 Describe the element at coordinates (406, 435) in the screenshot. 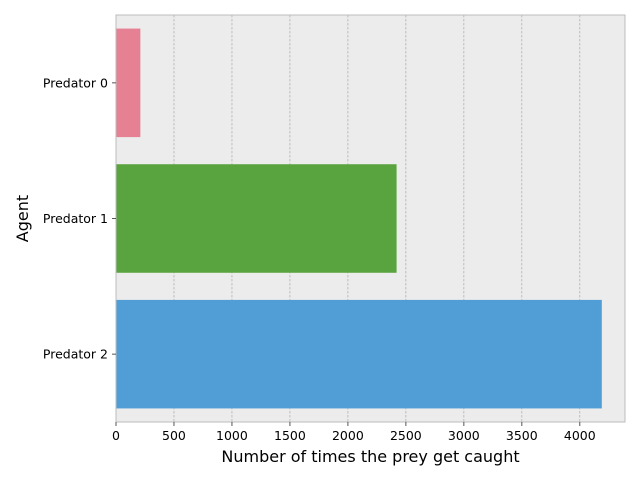

I see `x-tick-label: 2500` at that location.